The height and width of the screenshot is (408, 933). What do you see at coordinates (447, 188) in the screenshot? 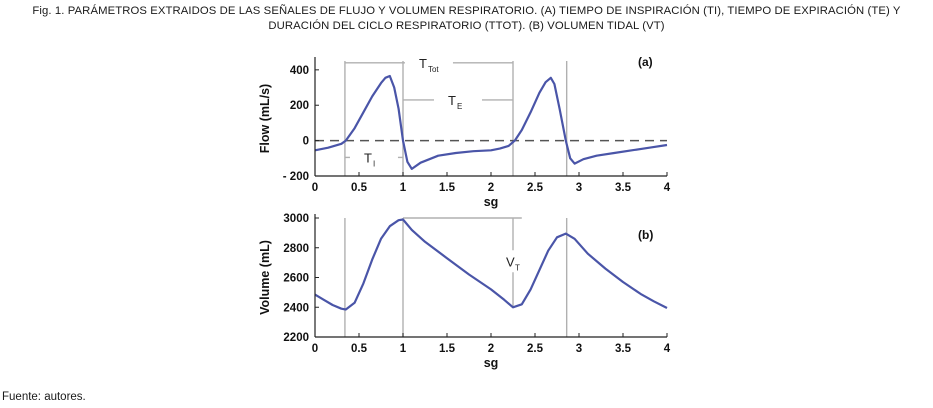
I see `flow-x-tick-label-3: 1.5` at bounding box center [447, 188].